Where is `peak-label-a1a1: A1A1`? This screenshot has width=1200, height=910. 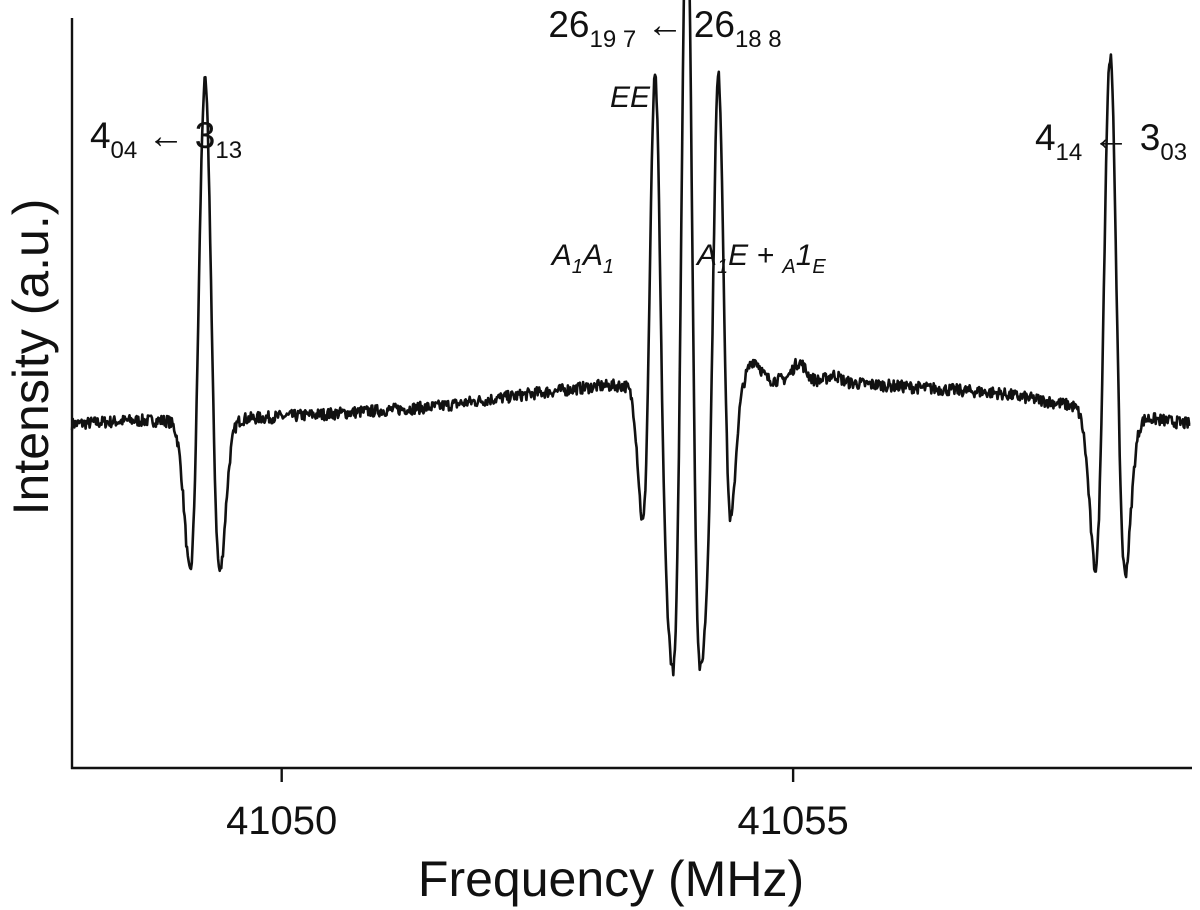
peak-label-a1a1: A1A1 is located at coordinates (582, 258).